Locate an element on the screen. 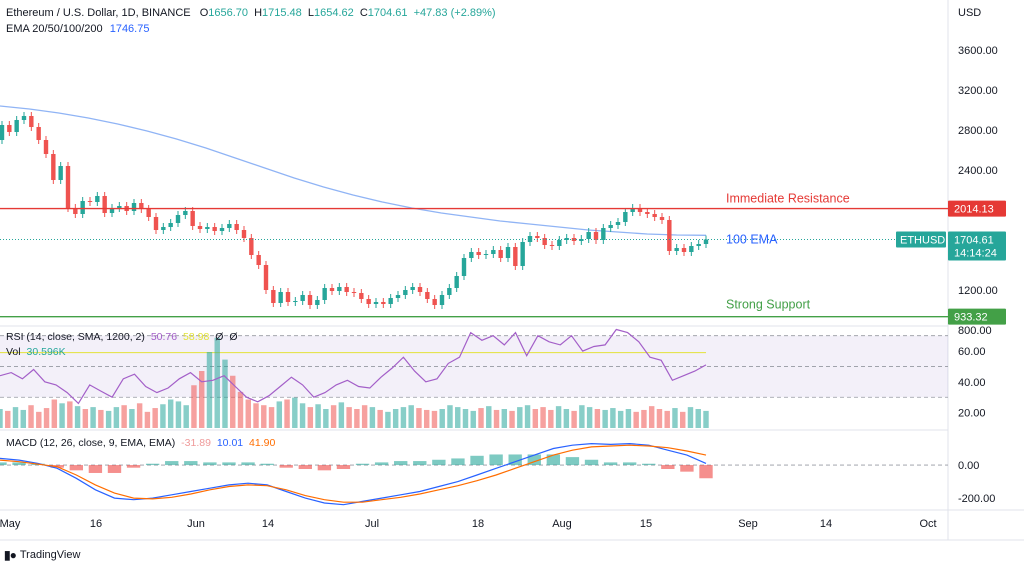 The image size is (1024, 570). price-tick: 3600.00 is located at coordinates (978, 51).